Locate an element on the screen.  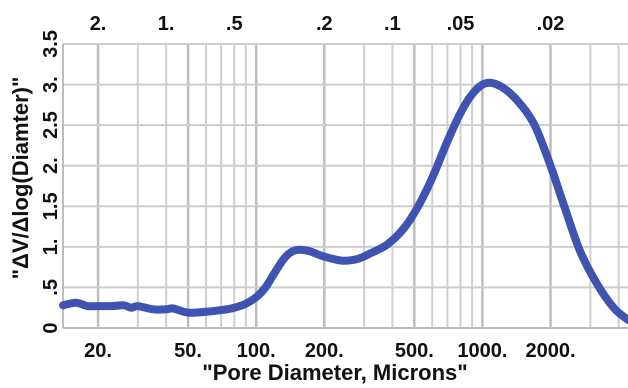
y-tick-label: 0 is located at coordinates (51, 327).